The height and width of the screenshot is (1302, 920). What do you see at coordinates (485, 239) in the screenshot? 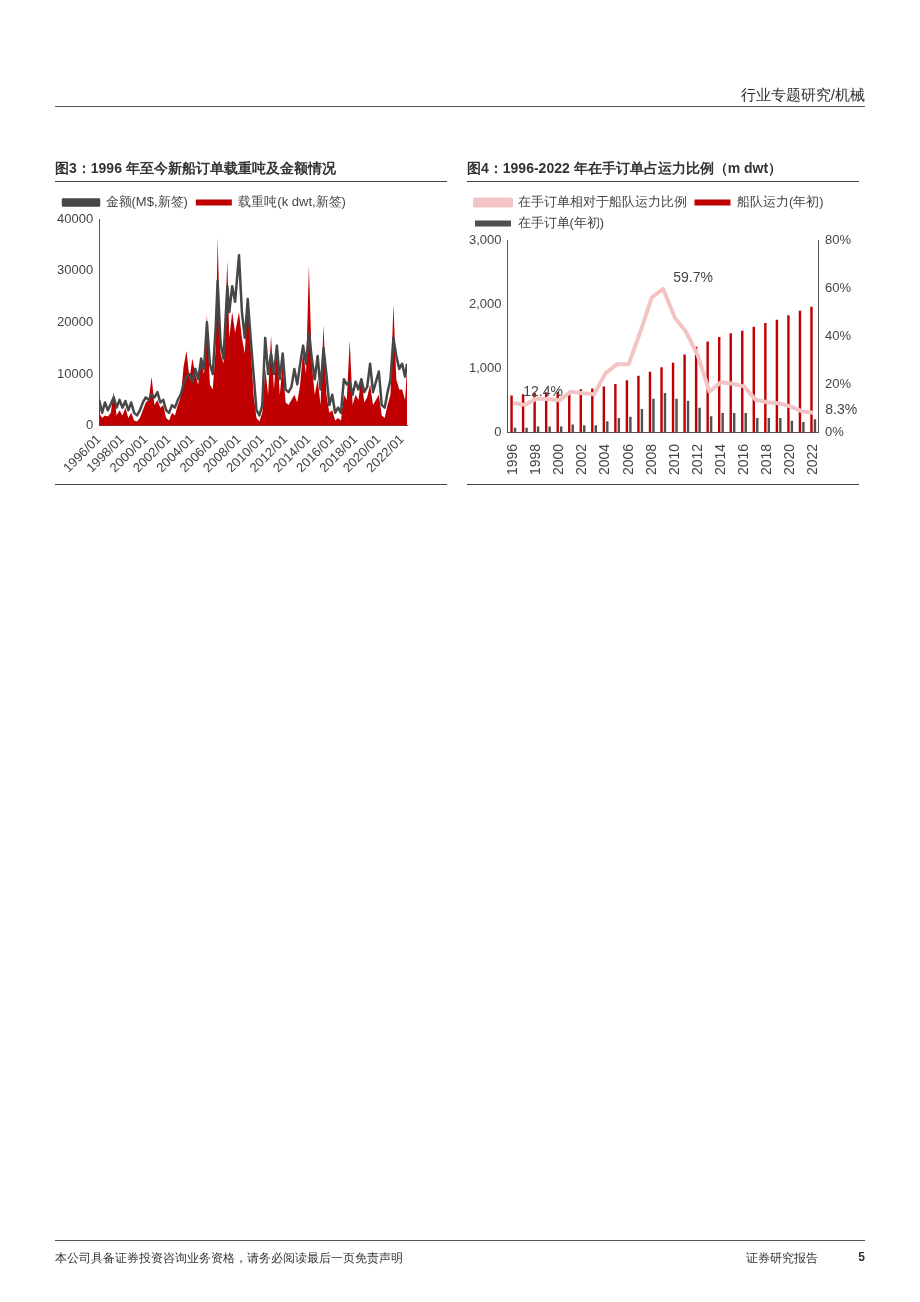
I see `y-tick-label: 3,000` at bounding box center [485, 239].